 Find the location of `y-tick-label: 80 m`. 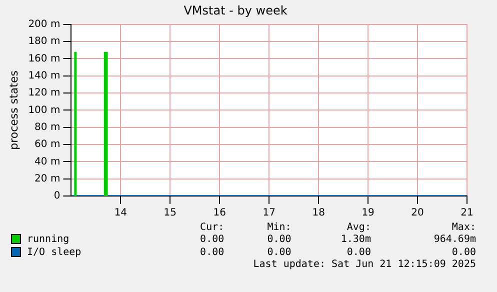

y-tick-label: 80 m is located at coordinates (47, 127).